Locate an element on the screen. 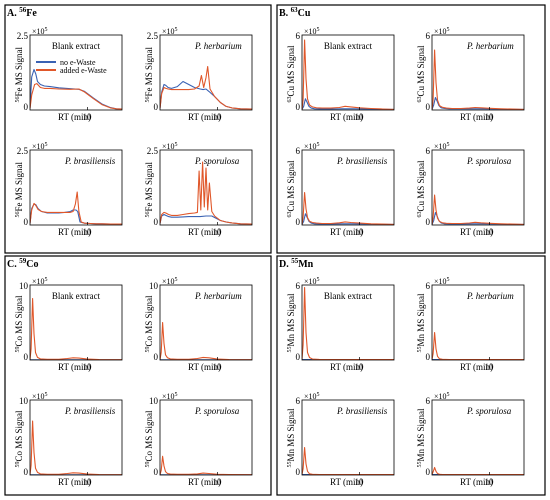  y-axis-label: 55Mn MS Signal is located at coordinates (291, 323).